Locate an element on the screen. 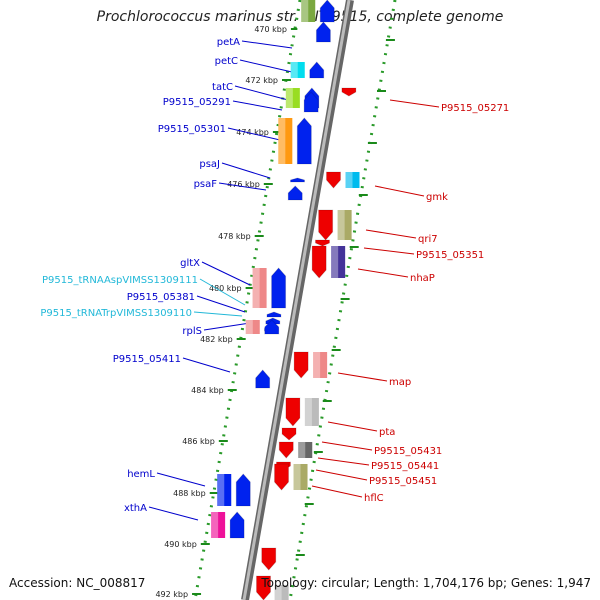 This screenshot has width=600, height=600. gene-label: xthA is located at coordinates (135, 508).